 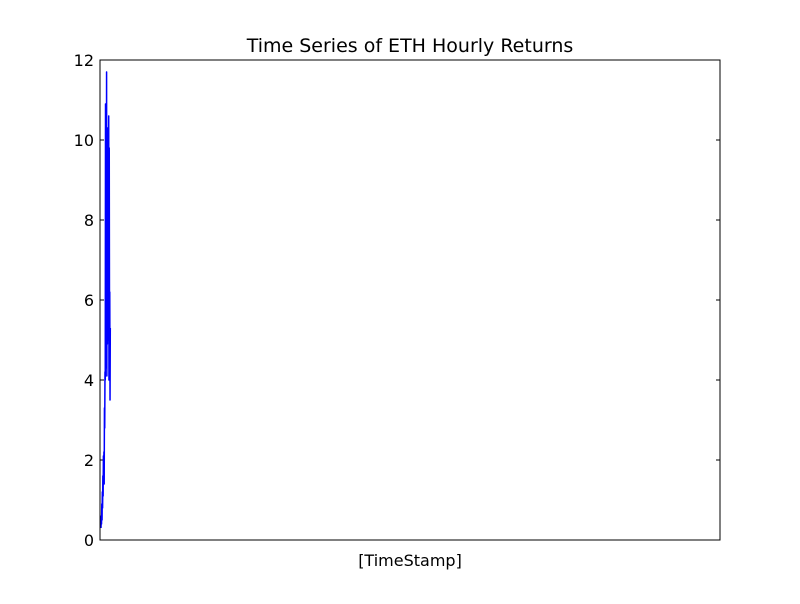 What do you see at coordinates (89, 220) in the screenshot?
I see `y-tick-label: 8` at bounding box center [89, 220].